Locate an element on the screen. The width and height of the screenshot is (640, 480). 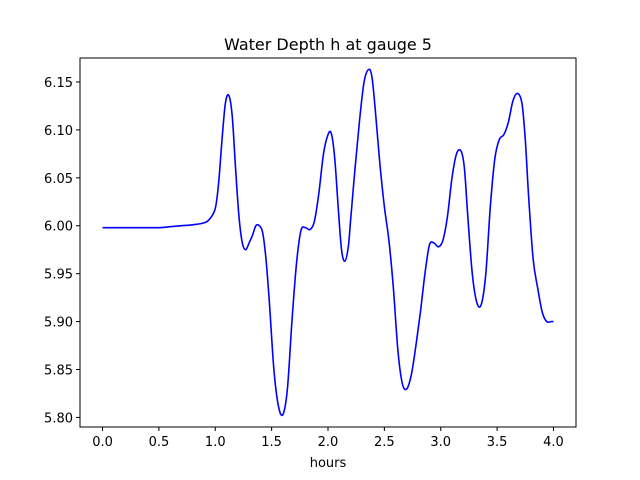
x-tick-label: 1.5 is located at coordinates (271, 442).